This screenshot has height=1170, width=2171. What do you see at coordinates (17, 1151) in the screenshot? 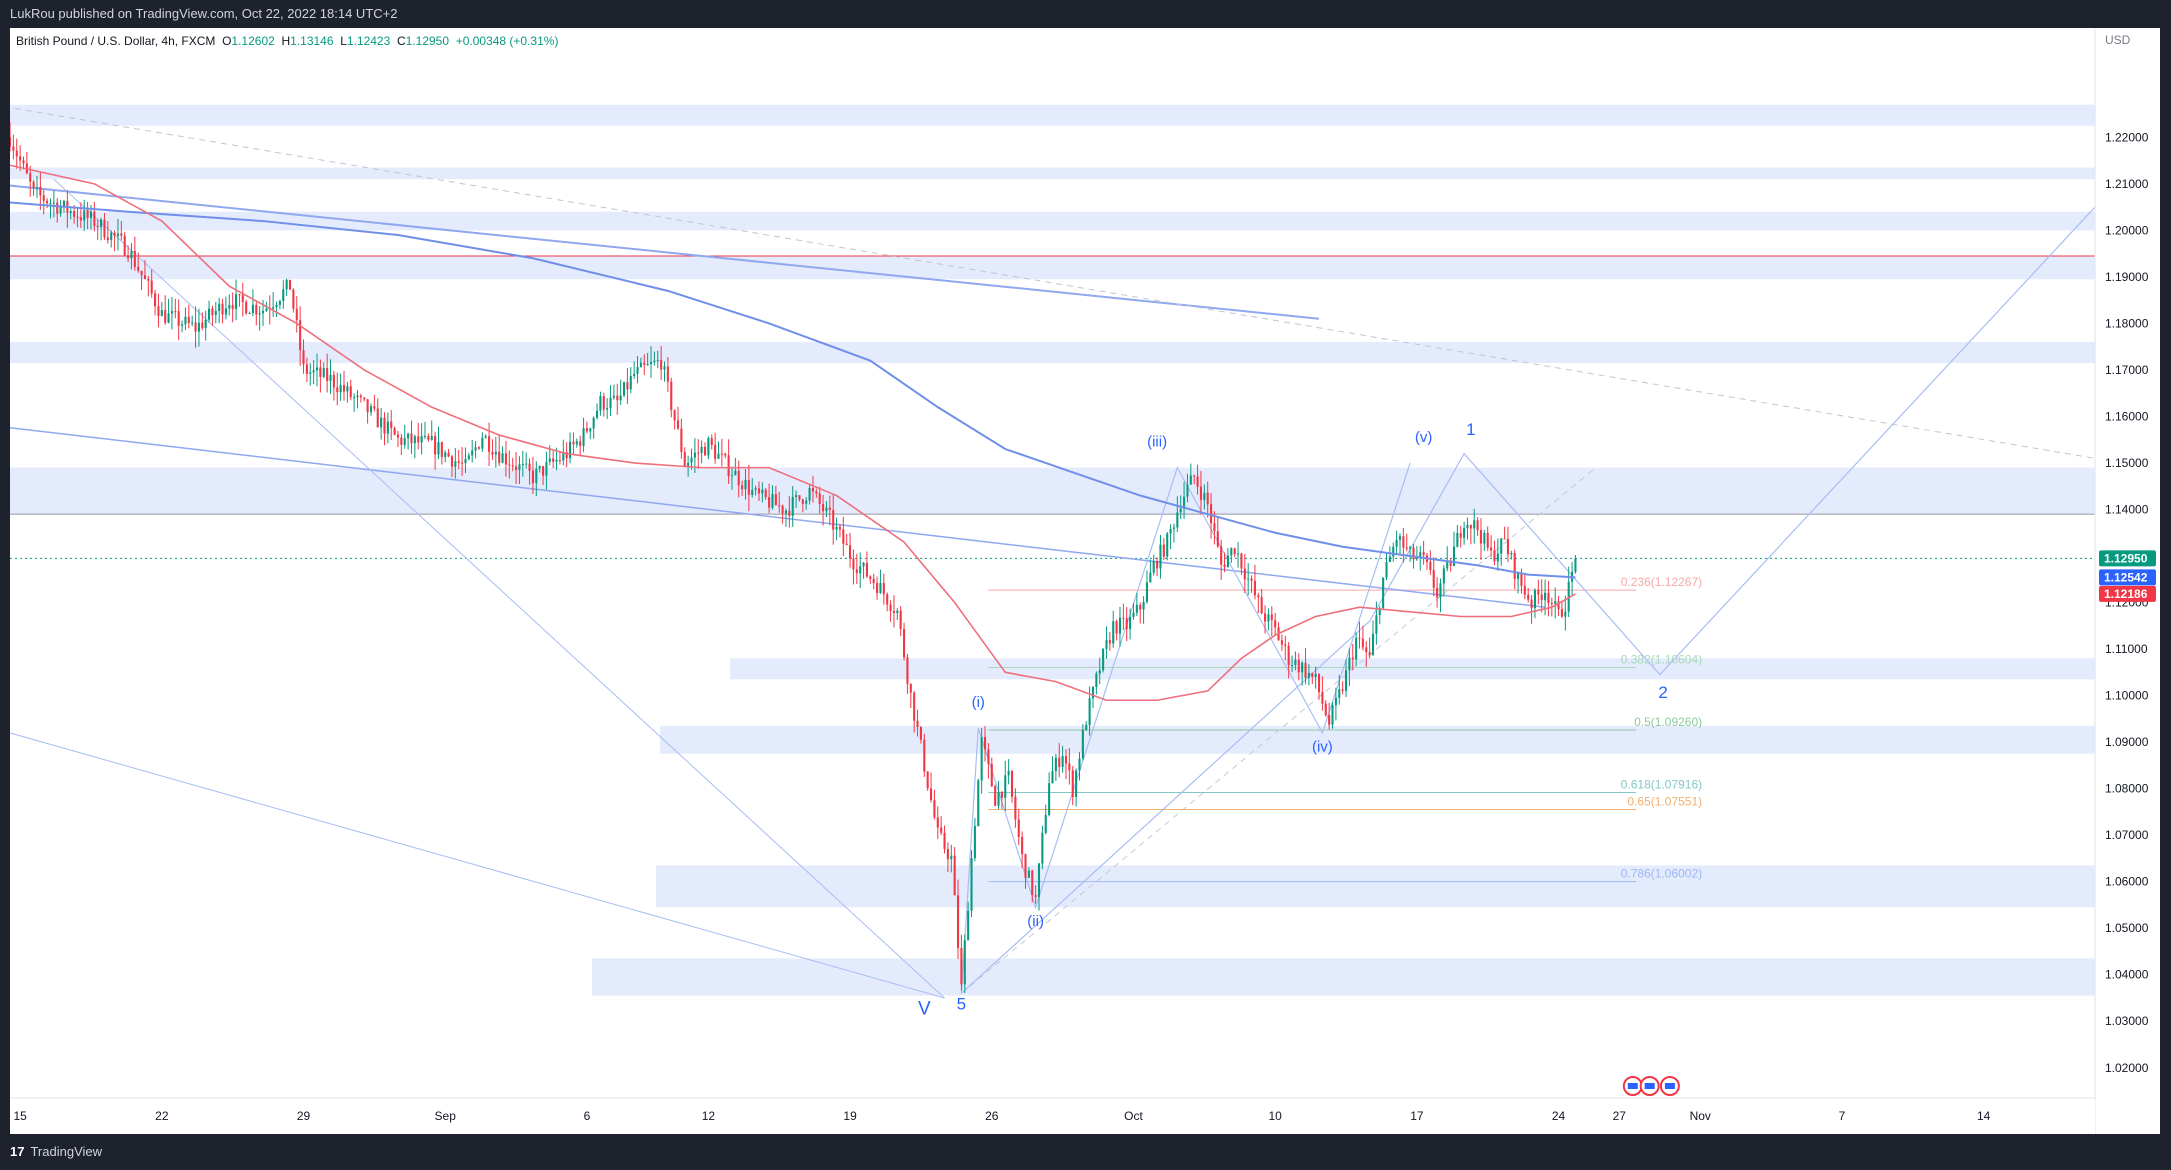
I see `tradingview-logo-icon: 17` at bounding box center [17, 1151].